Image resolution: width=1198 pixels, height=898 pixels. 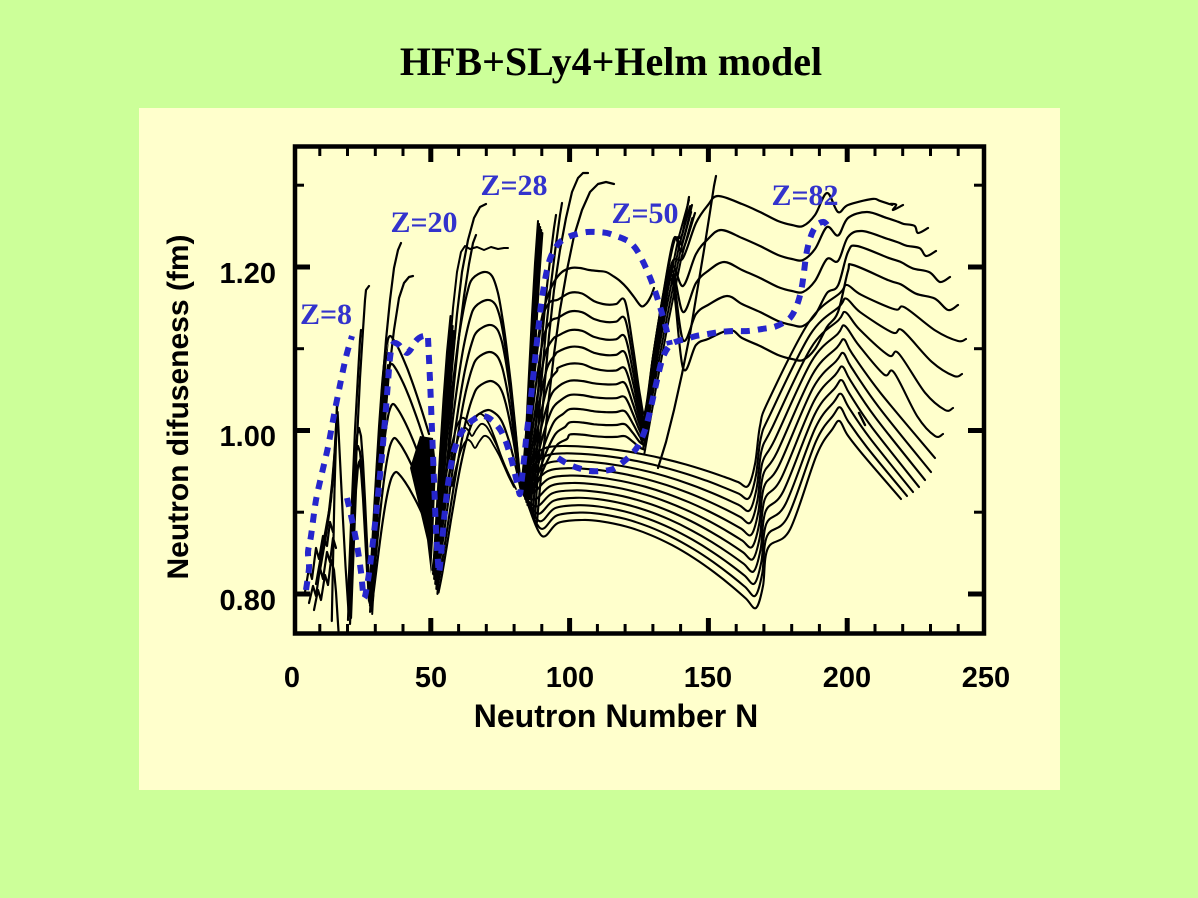 I want to click on svg-text: 1.20, so click(x=248, y=274).